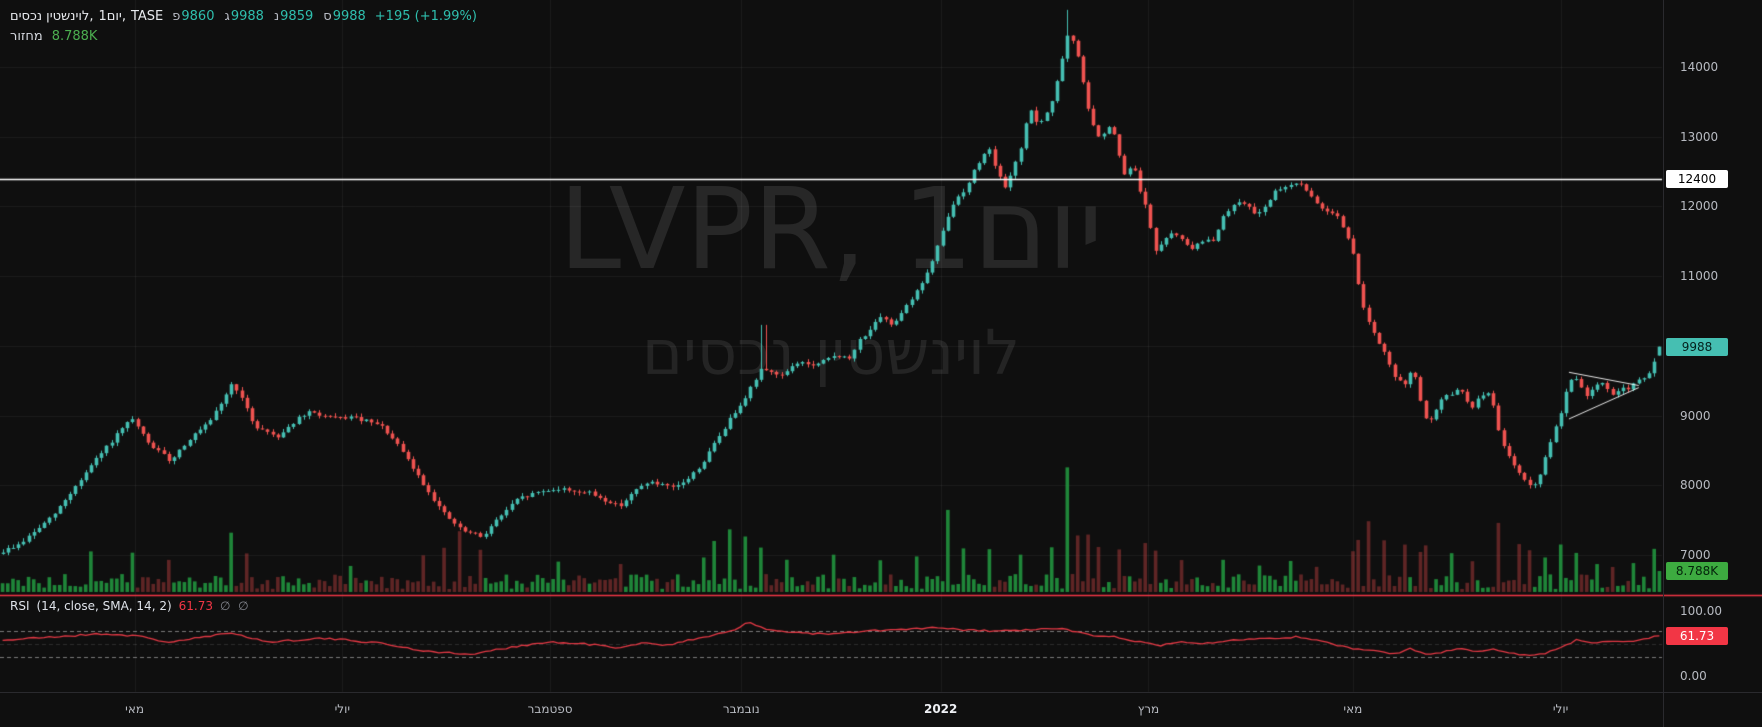  What do you see at coordinates (1699, 206) in the screenshot?
I see `price-tick-label: 12000` at bounding box center [1699, 206].